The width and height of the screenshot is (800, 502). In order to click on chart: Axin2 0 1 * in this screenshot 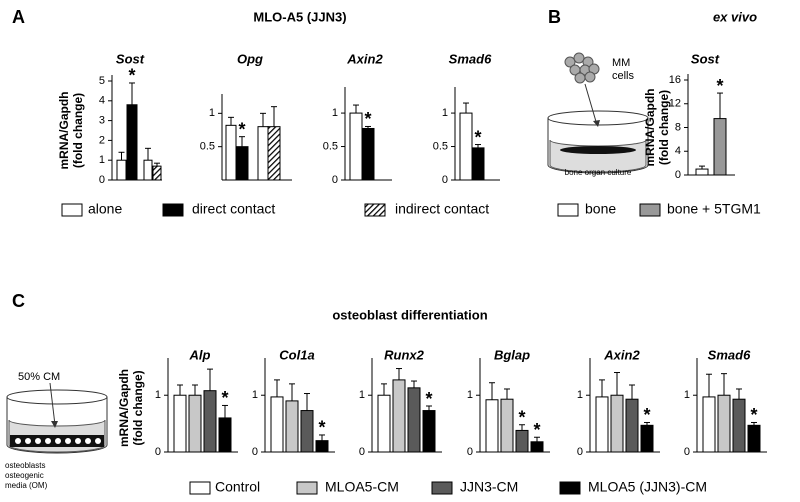, I will do `click(618, 402)`.